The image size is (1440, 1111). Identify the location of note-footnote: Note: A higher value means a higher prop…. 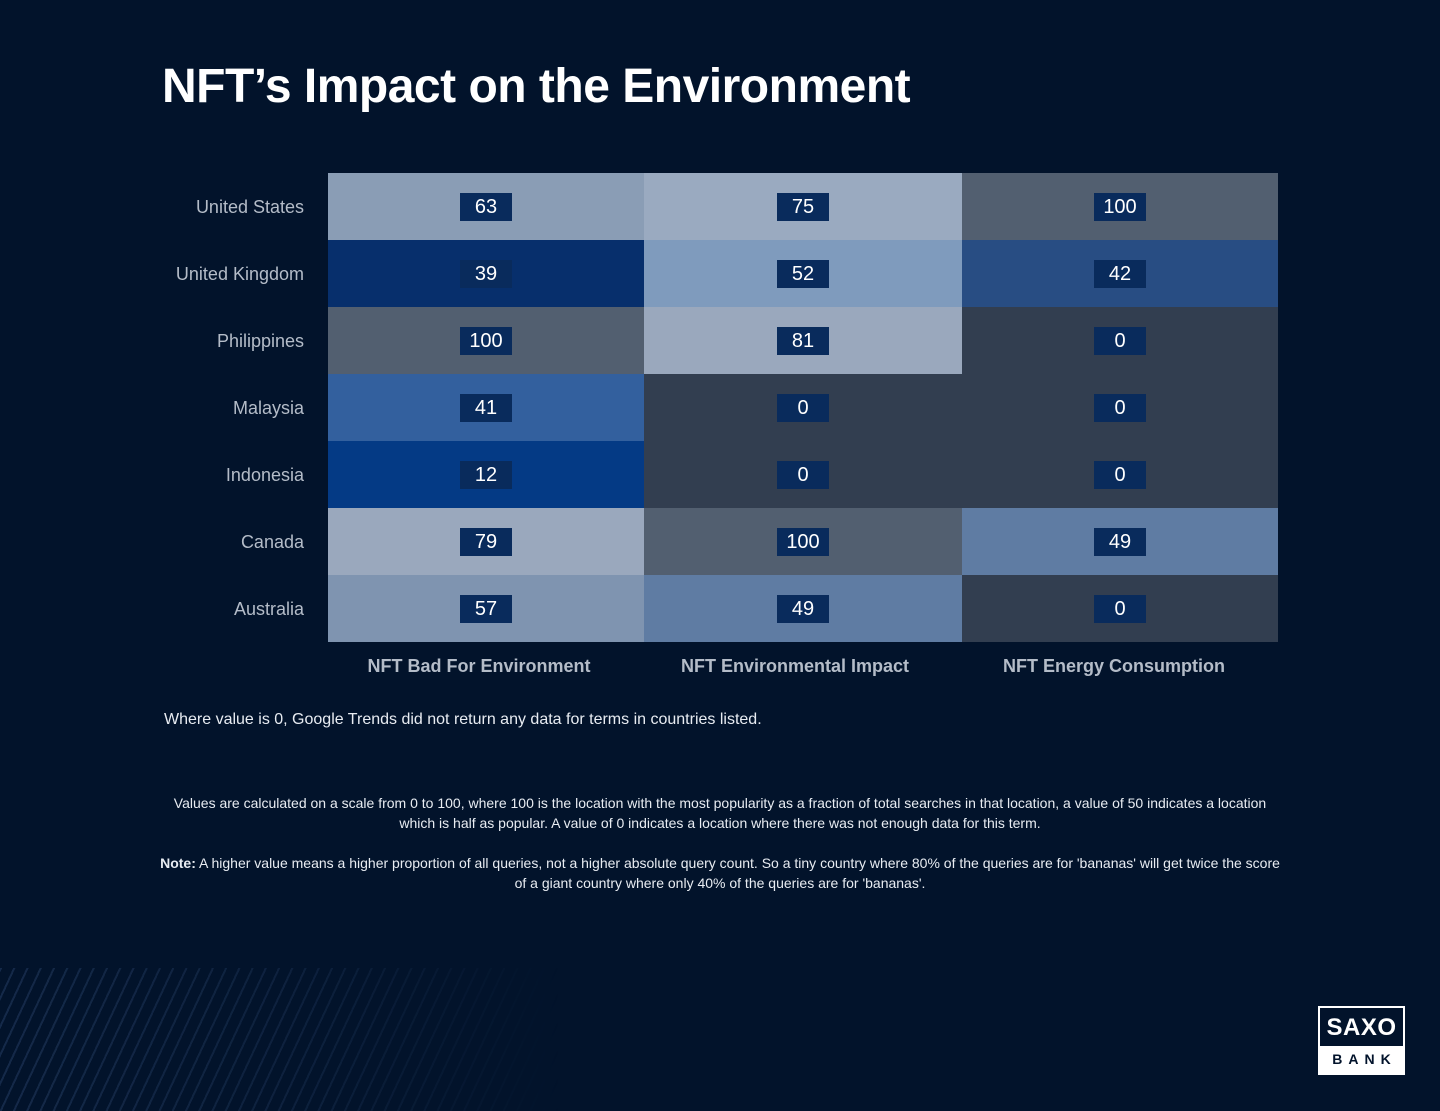
(720, 873).